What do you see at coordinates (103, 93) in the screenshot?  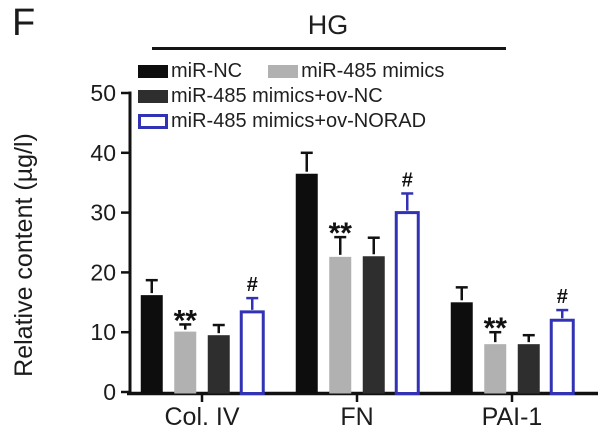 I see `y-tick-label: 50` at bounding box center [103, 93].